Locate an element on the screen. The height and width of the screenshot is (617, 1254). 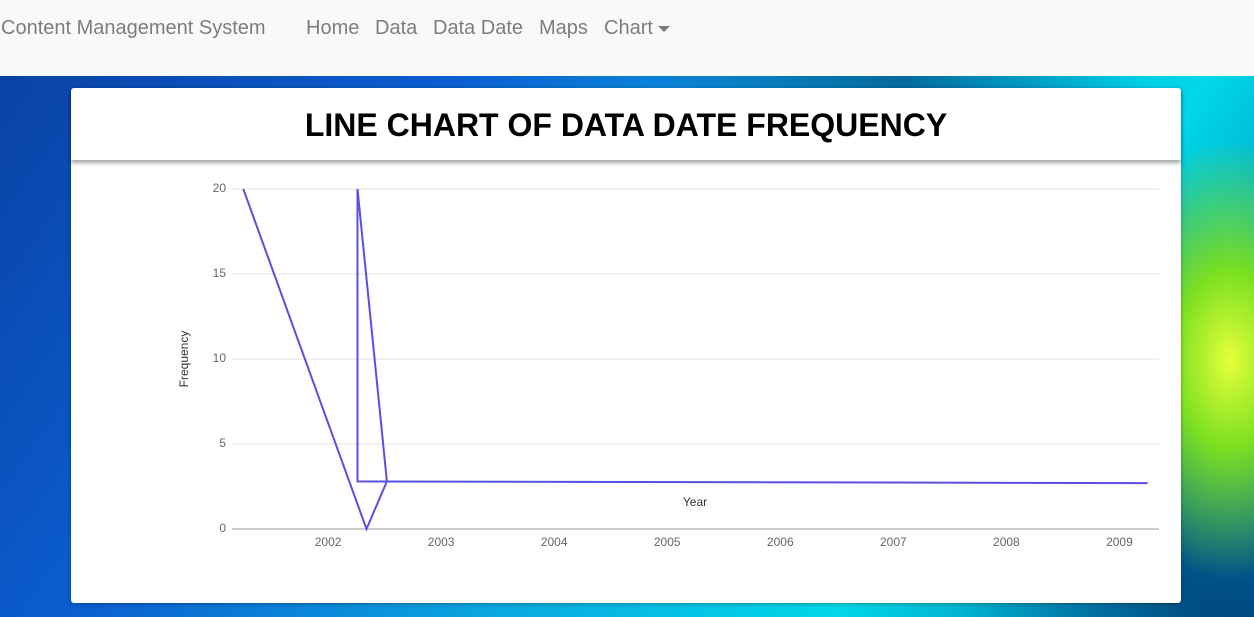
y-axis-label: Frequency is located at coordinates (184, 359).